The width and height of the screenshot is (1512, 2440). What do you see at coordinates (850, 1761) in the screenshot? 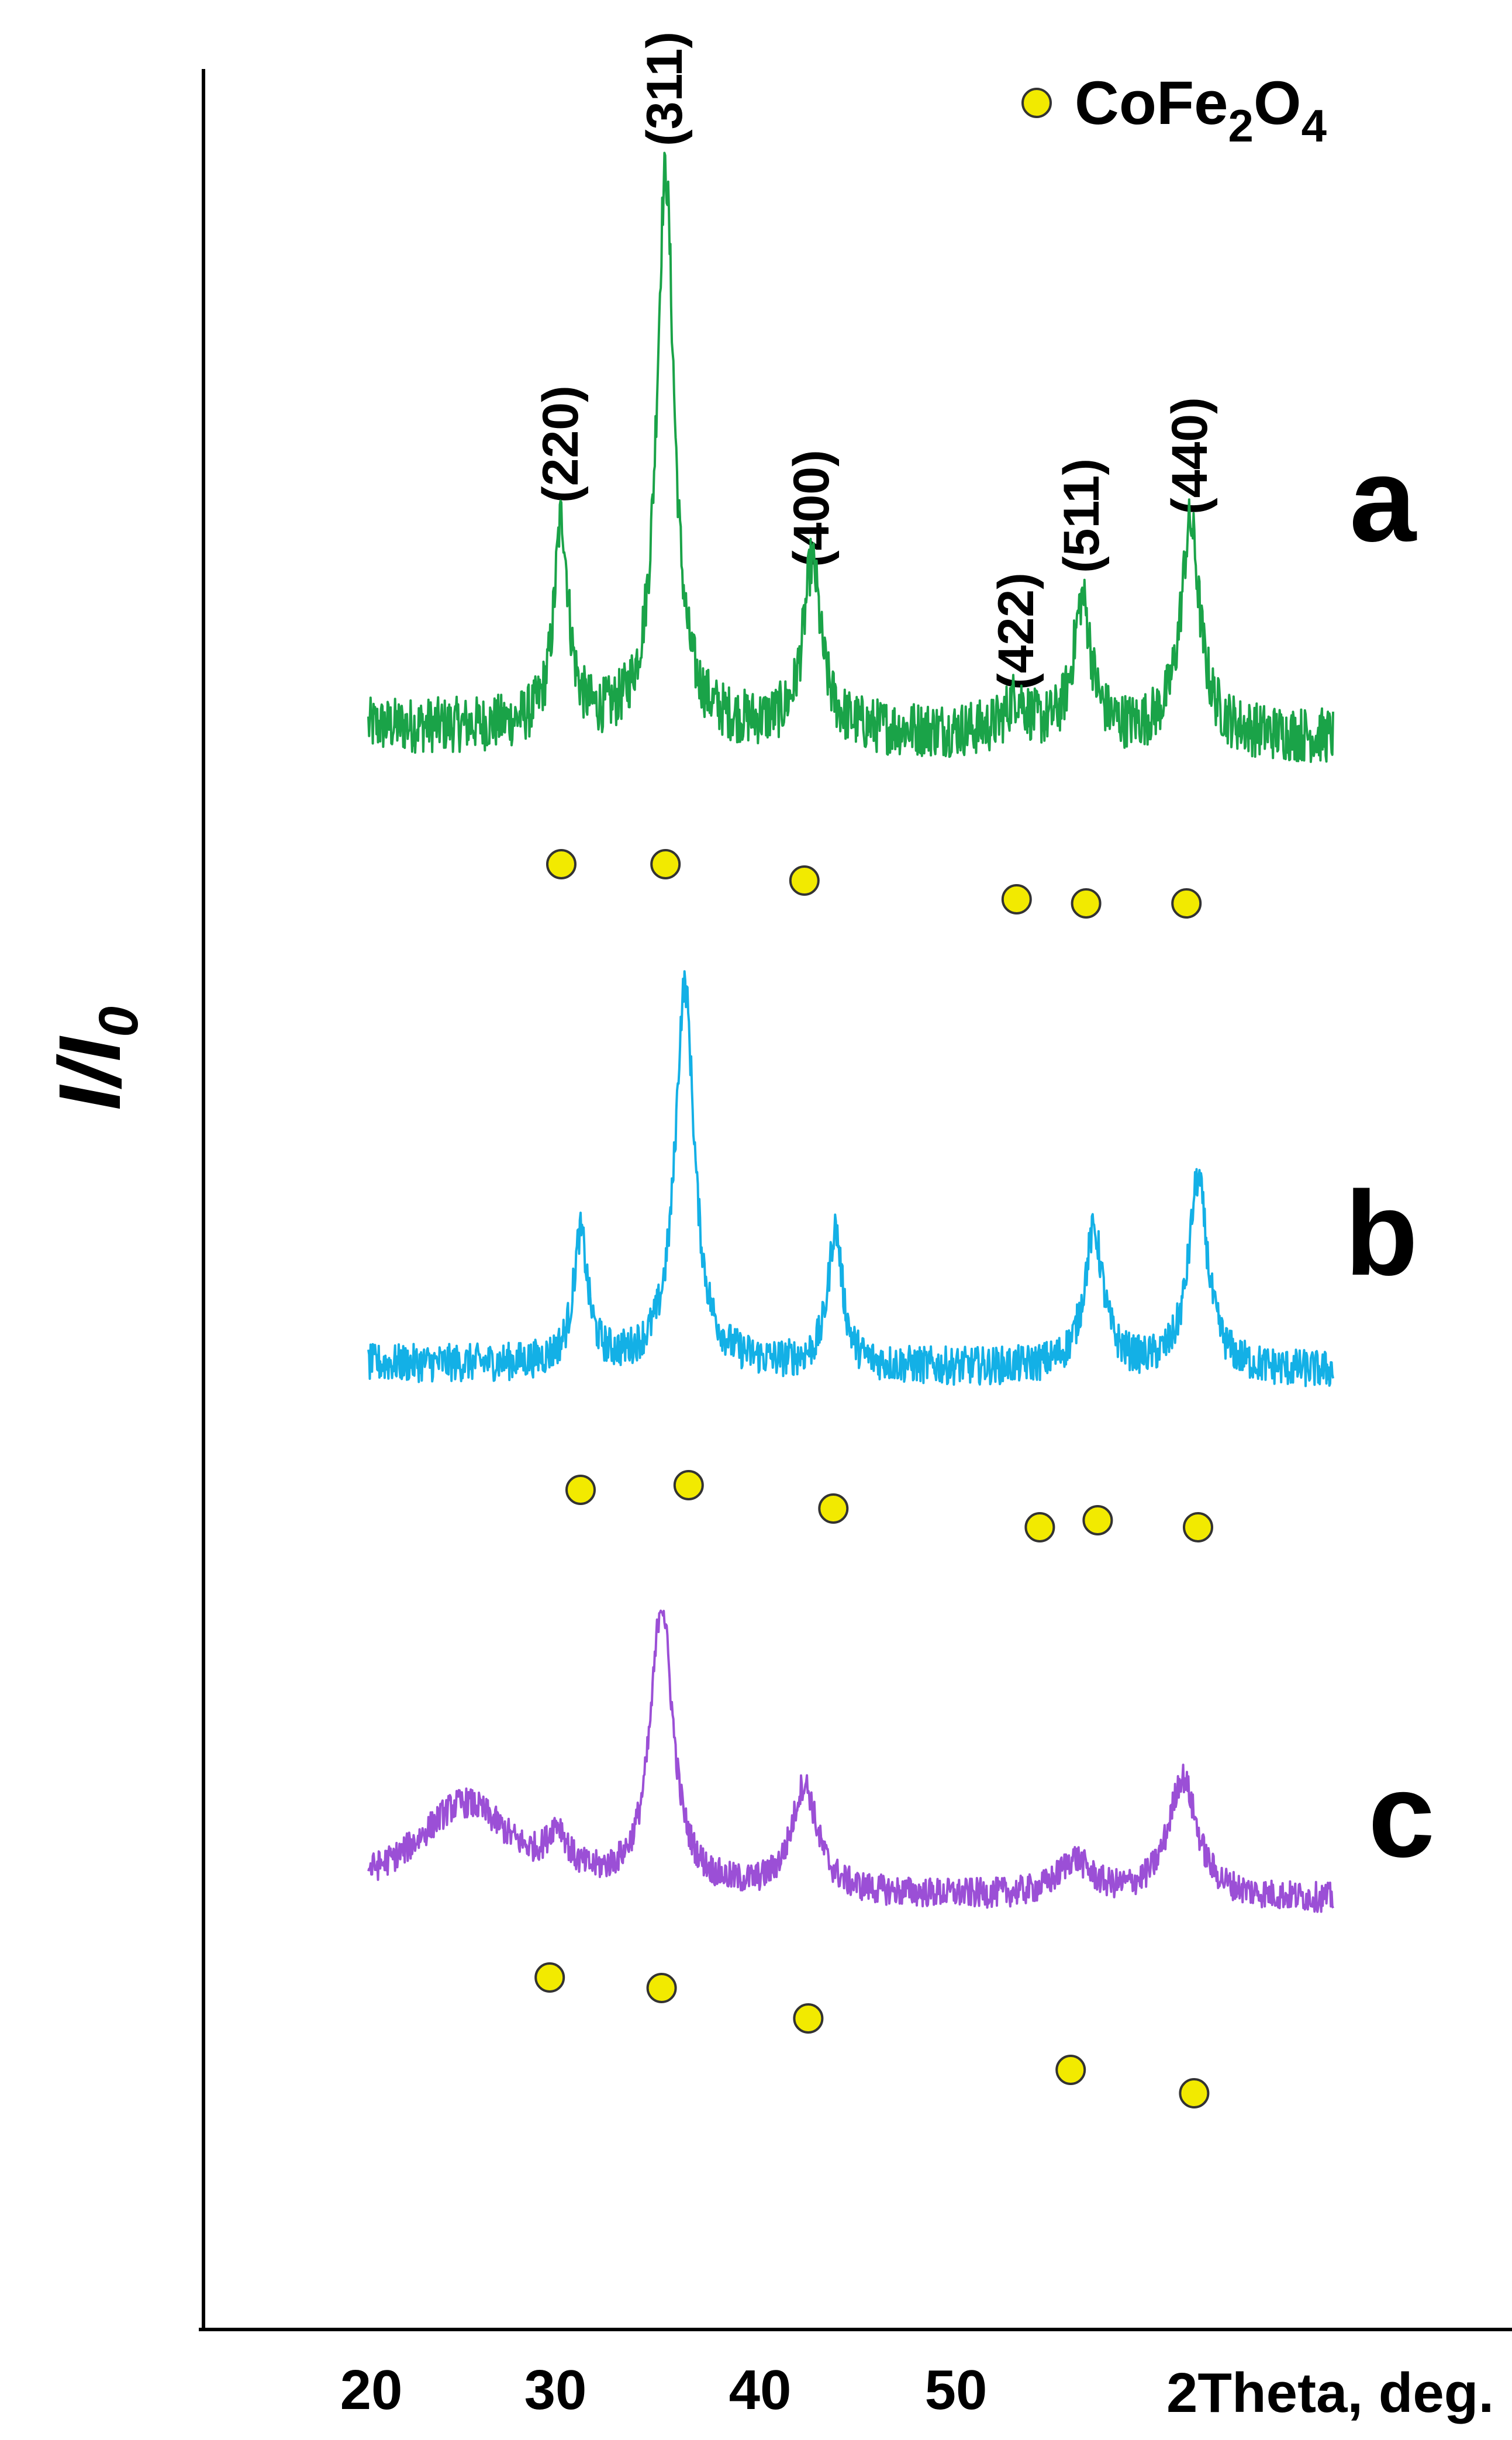
I see `series-line-c` at bounding box center [850, 1761].